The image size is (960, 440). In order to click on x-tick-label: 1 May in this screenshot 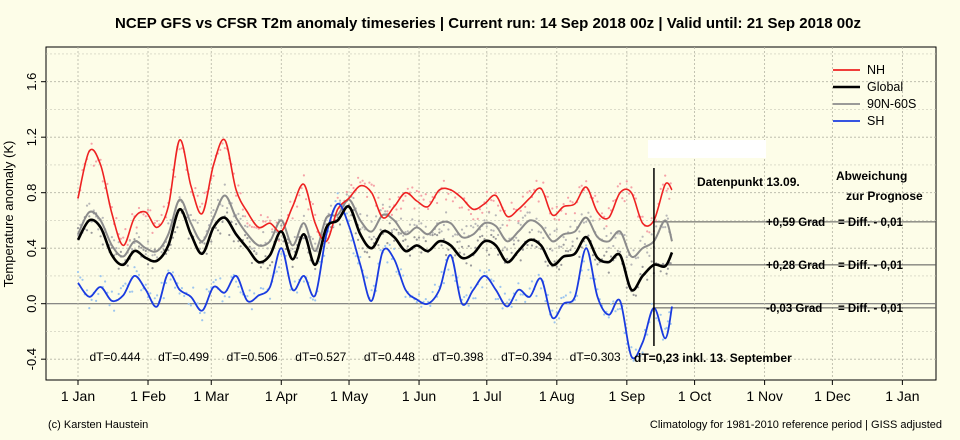, I will do `click(349, 396)`.